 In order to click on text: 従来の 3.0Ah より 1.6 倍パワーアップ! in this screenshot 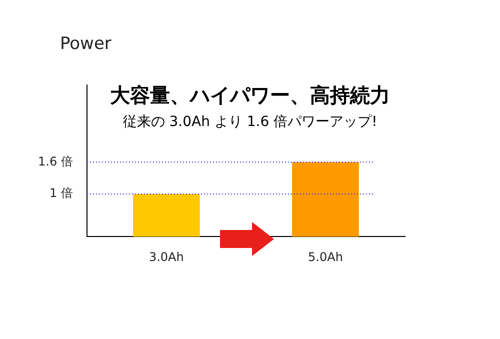, I will do `click(250, 122)`.